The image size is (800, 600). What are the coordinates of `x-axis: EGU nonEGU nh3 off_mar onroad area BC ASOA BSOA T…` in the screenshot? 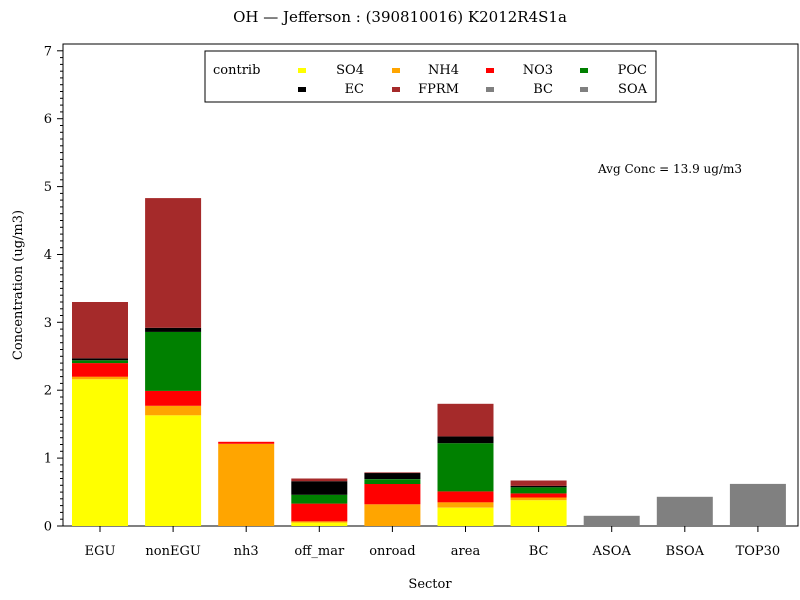 It's located at (433, 542).